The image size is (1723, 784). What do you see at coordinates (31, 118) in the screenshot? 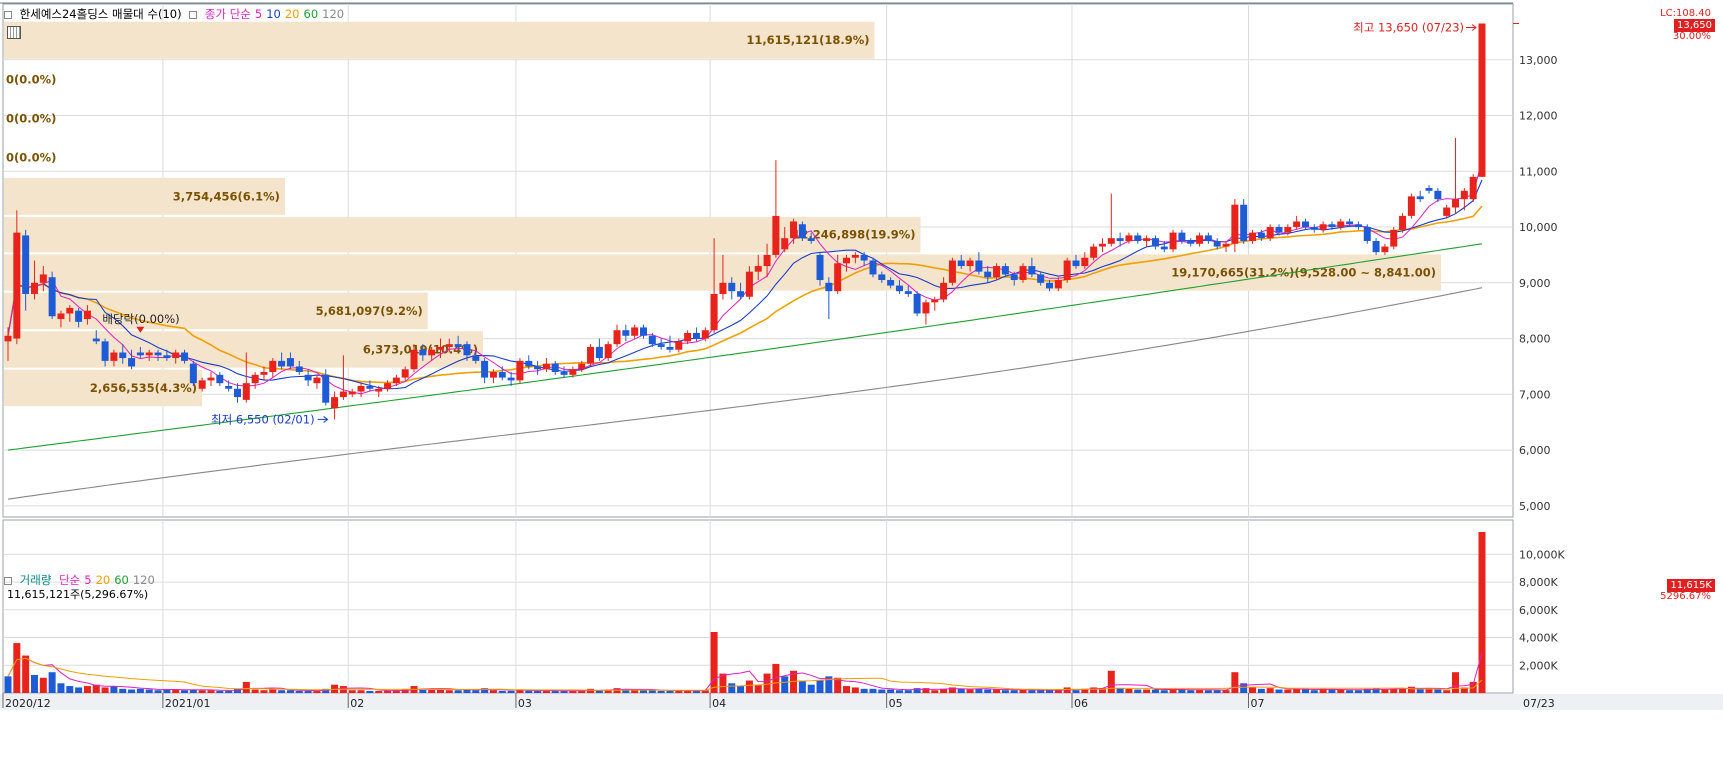
I see `volume-profile-label: 0(0.0%)` at bounding box center [31, 118].